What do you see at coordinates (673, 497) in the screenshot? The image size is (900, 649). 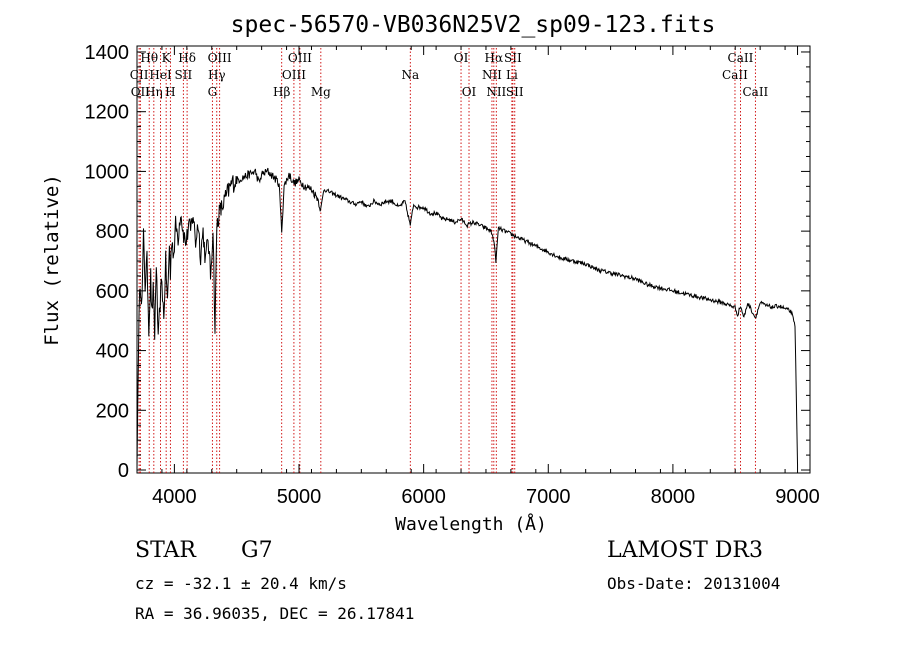 I see `x-tick-label: 8000` at bounding box center [673, 497].